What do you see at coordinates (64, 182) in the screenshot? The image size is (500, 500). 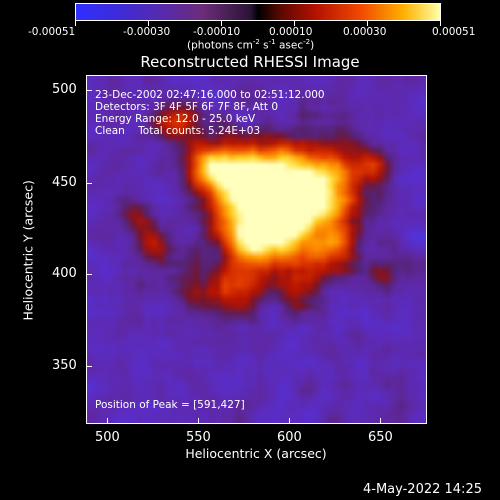 I see `y-tick-label: 450` at bounding box center [64, 182].